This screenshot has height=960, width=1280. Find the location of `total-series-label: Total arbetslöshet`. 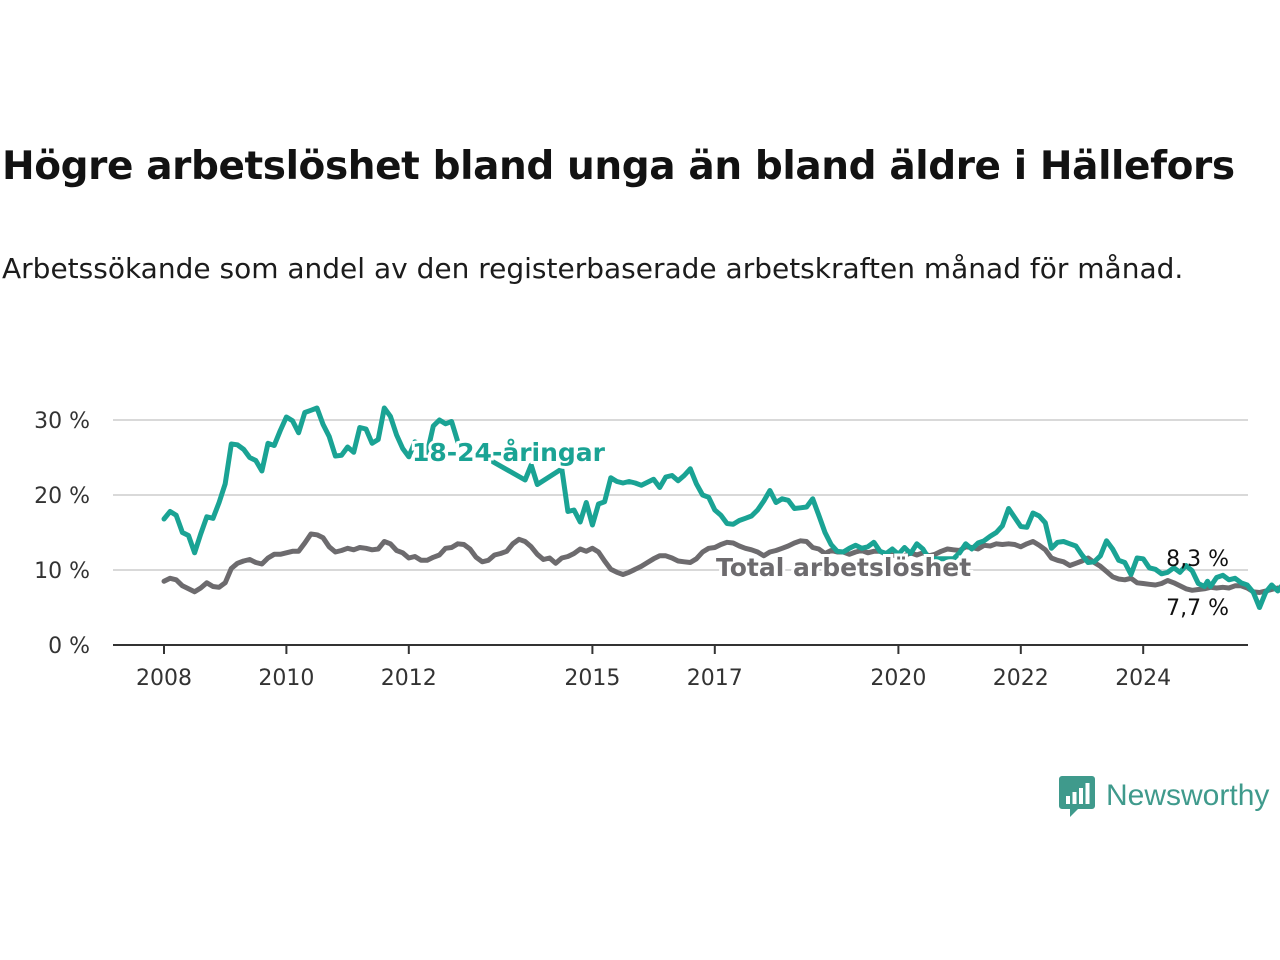

total-series-label: Total arbetslöshet is located at coordinates (843, 567).